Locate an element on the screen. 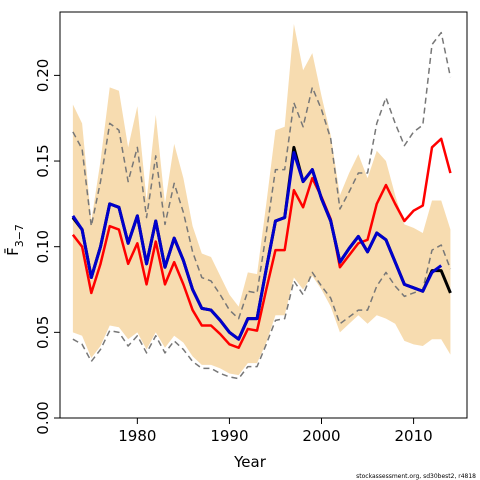 The height and width of the screenshot is (480, 480). y-axis-label-main: F̄ is located at coordinates (12, 251).